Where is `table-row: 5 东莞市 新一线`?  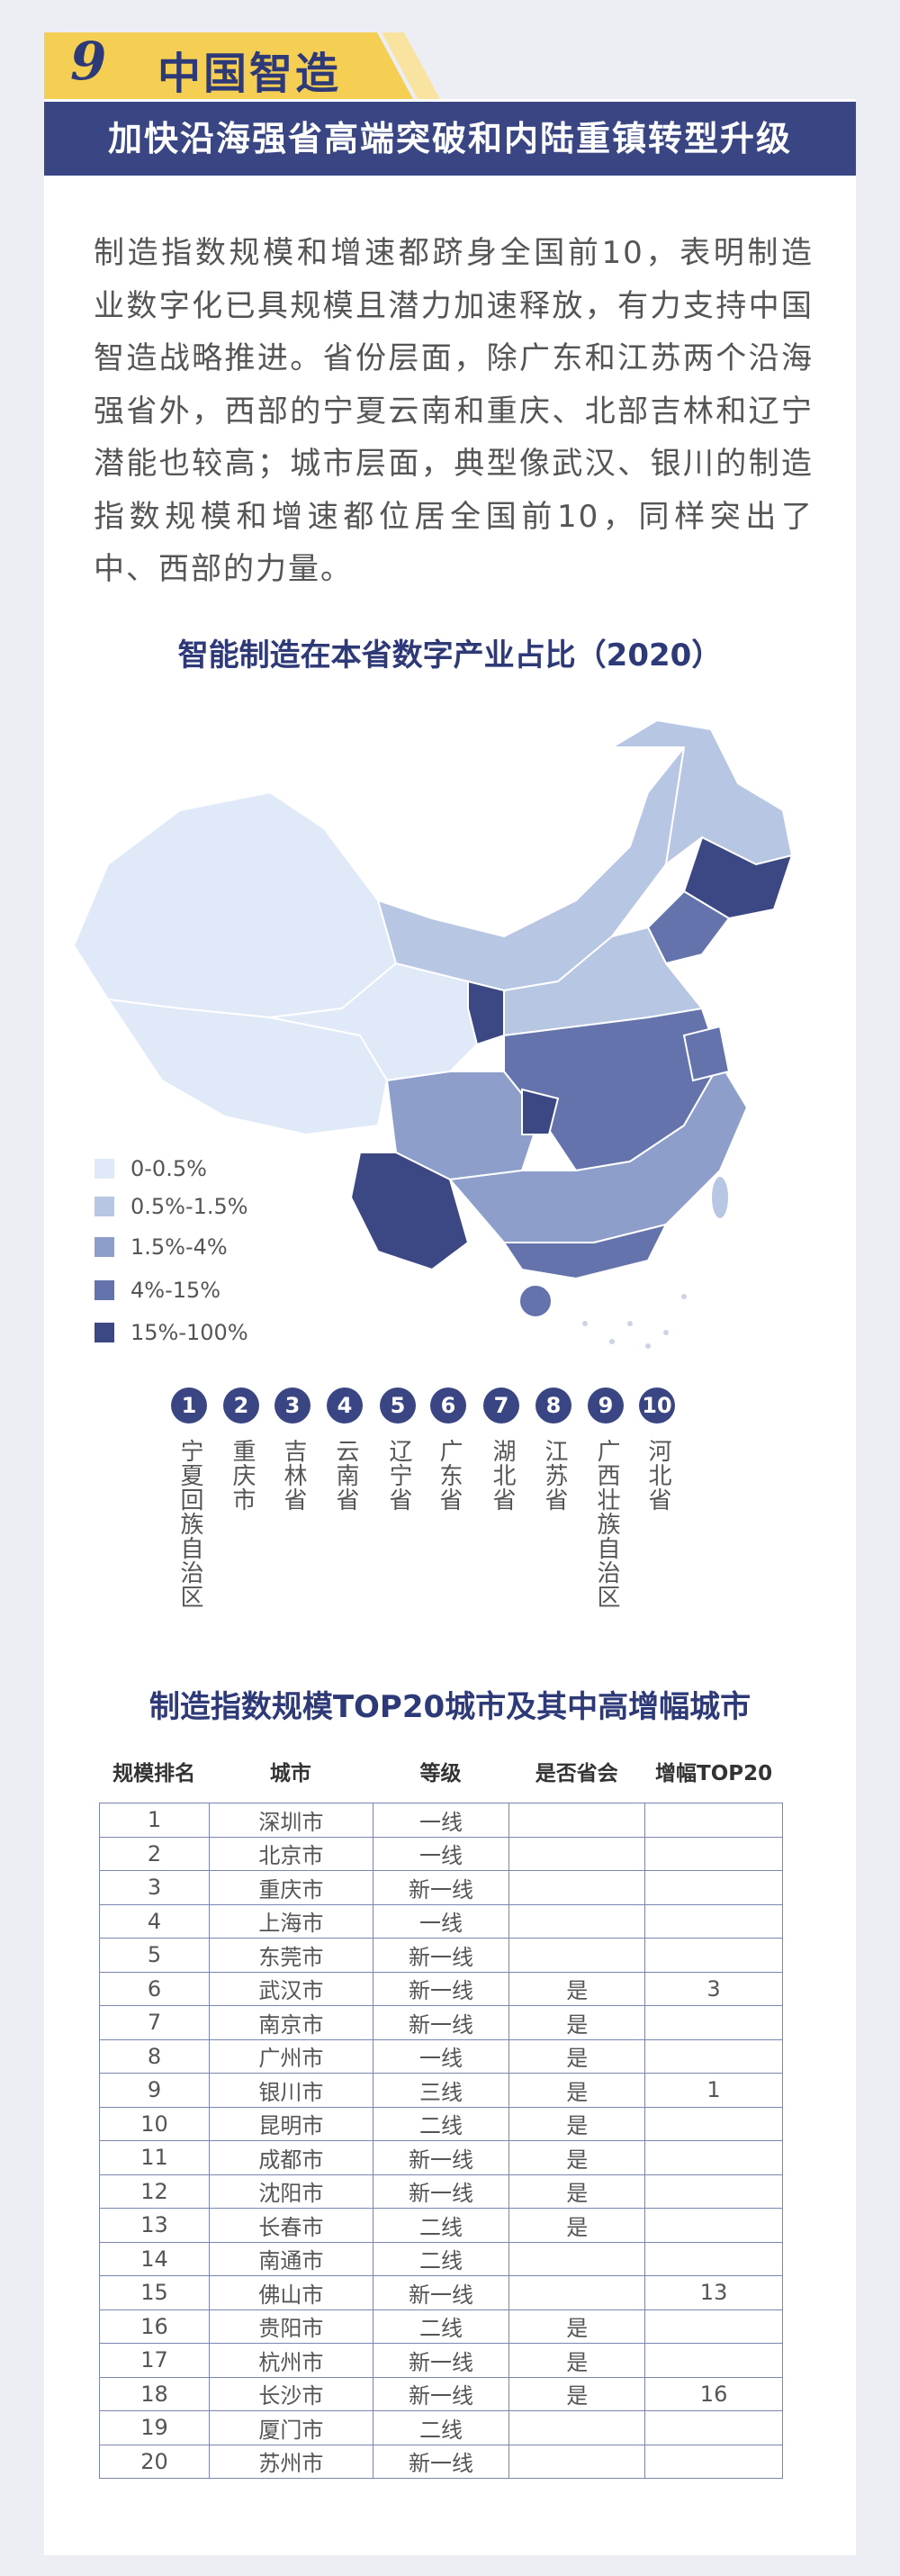 table-row: 5 东莞市 新一线 is located at coordinates (440, 1955).